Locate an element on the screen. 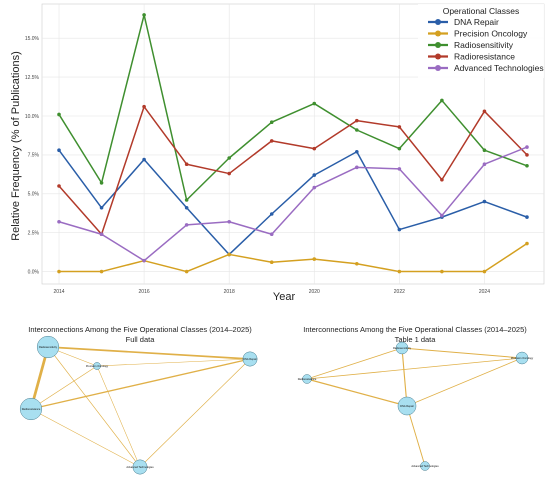 Image resolution: width=550 pixels, height=484 pixels. node-precision-oncology: Precision Oncology is located at coordinates (97, 366).